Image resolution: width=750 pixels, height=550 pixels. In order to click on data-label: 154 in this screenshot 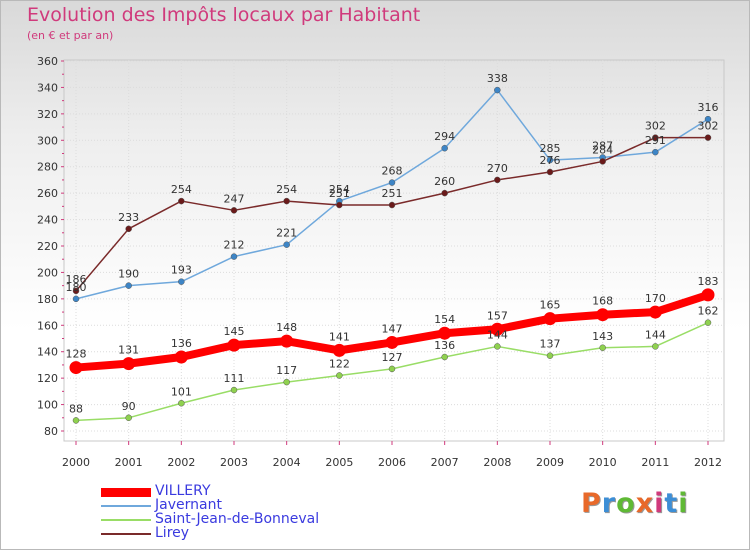, I will do `click(444, 319)`.